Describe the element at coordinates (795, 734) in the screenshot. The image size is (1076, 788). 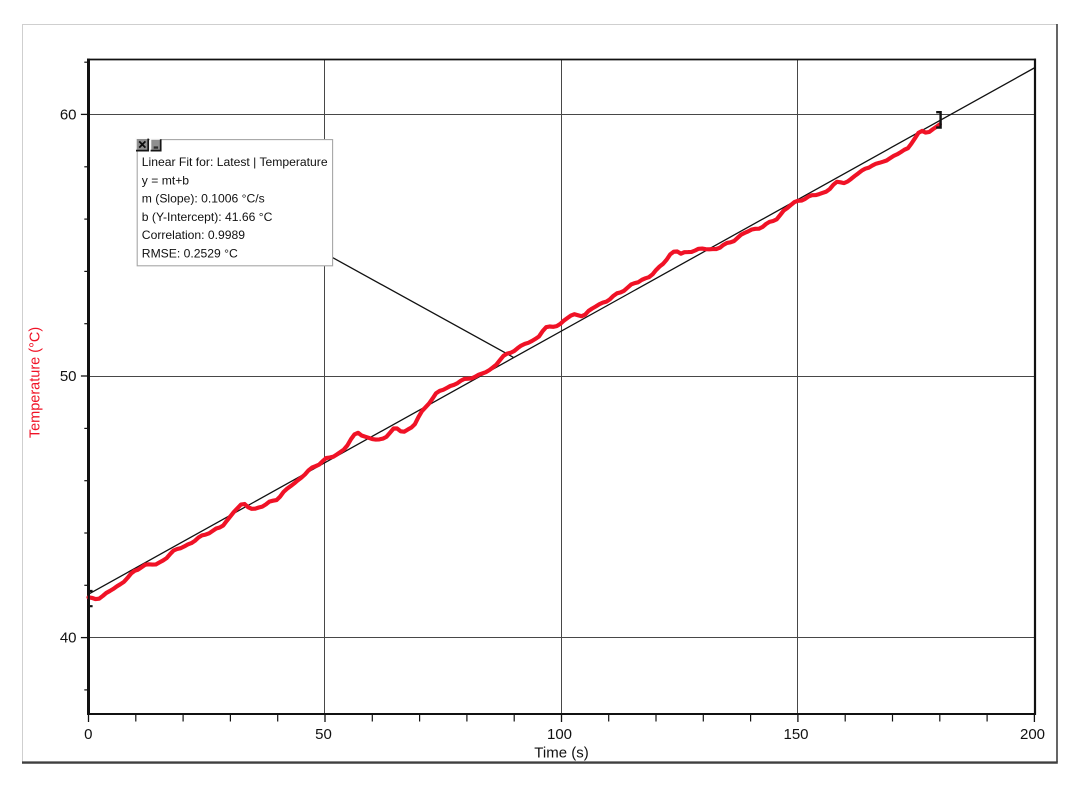
I see `svg-text: 150` at that location.